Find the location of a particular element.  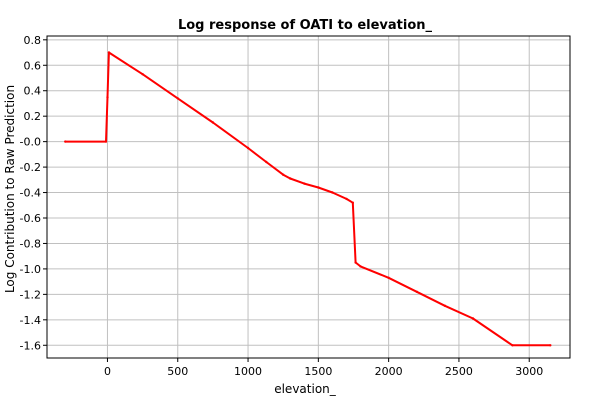

chart-title: Log response of OATI to elevation_ is located at coordinates (305, 25).